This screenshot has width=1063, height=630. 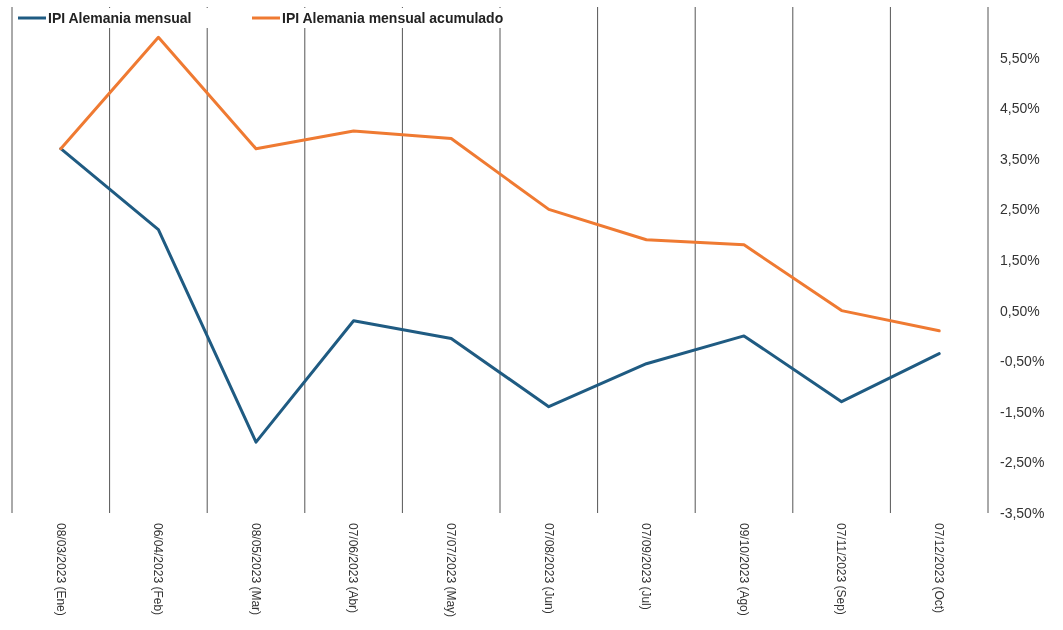 What do you see at coordinates (451, 570) in the screenshot?
I see `x-tick-label: 07/07/2023 (May)` at bounding box center [451, 570].